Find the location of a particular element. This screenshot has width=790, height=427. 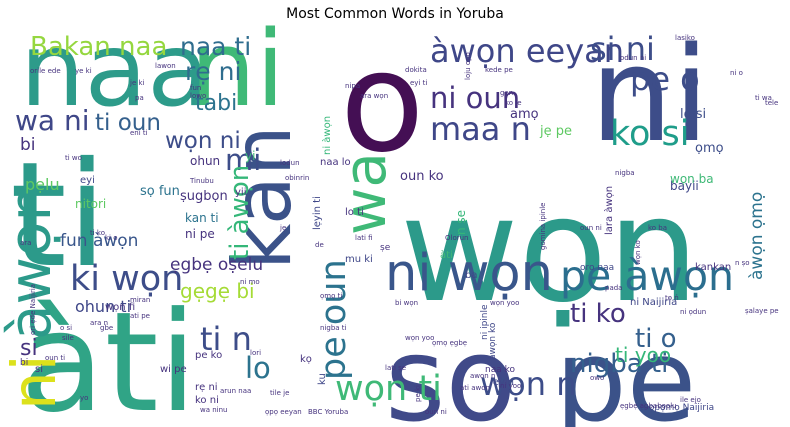

word-64: naa lo is located at coordinates (335, 162).